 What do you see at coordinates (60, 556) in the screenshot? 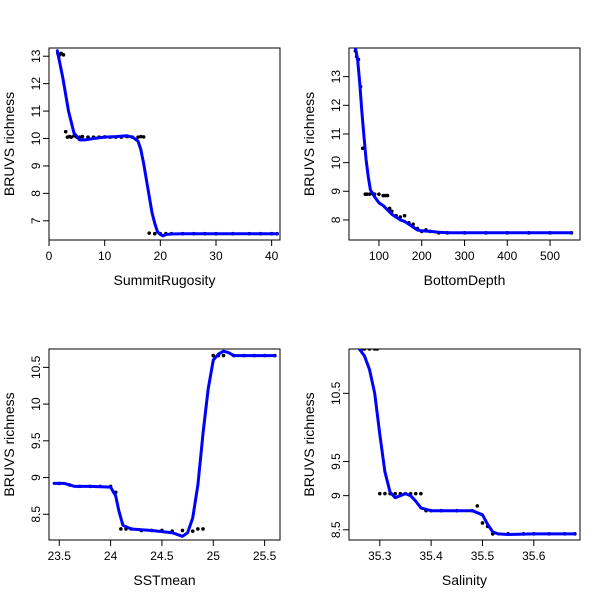
I see `x-tick-label: 23.5` at bounding box center [60, 556].